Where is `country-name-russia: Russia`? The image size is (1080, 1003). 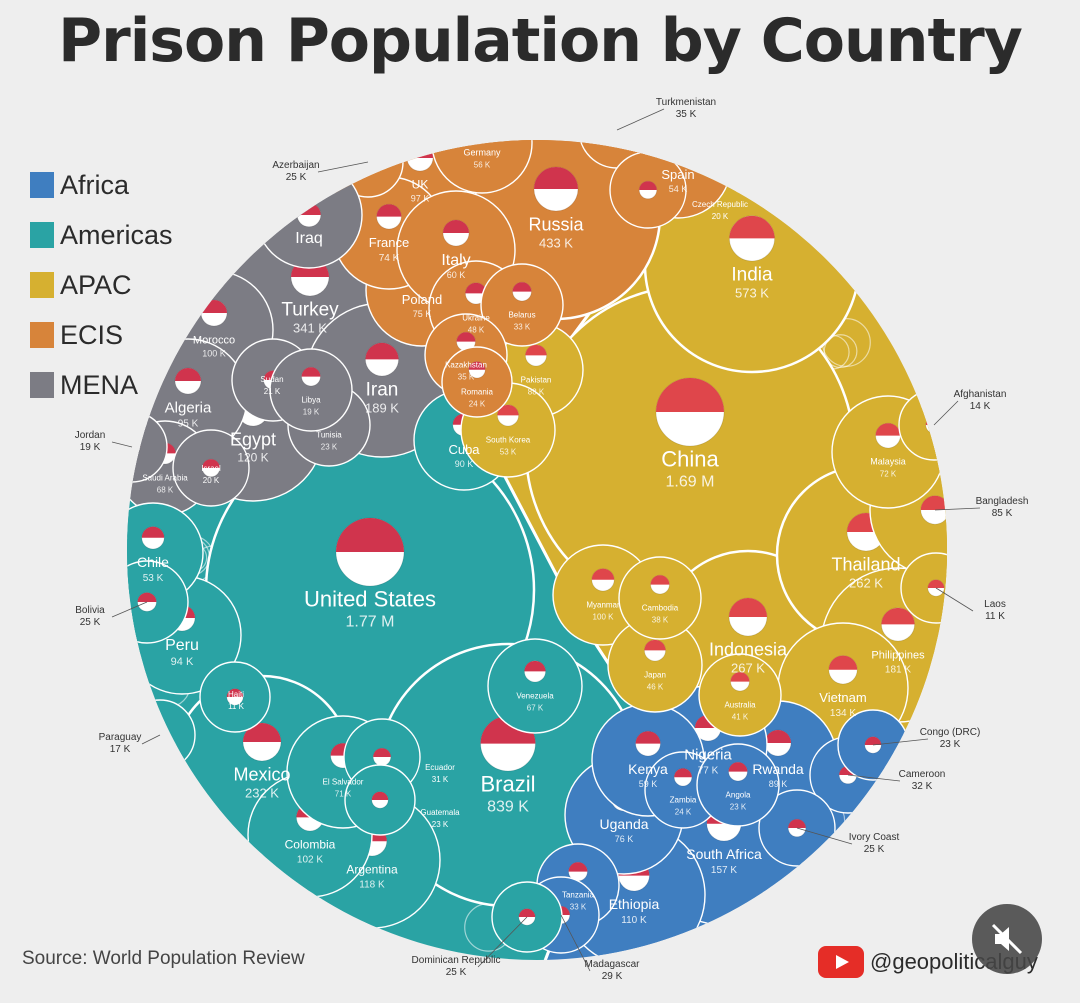 country-name-russia: Russia is located at coordinates (556, 224).